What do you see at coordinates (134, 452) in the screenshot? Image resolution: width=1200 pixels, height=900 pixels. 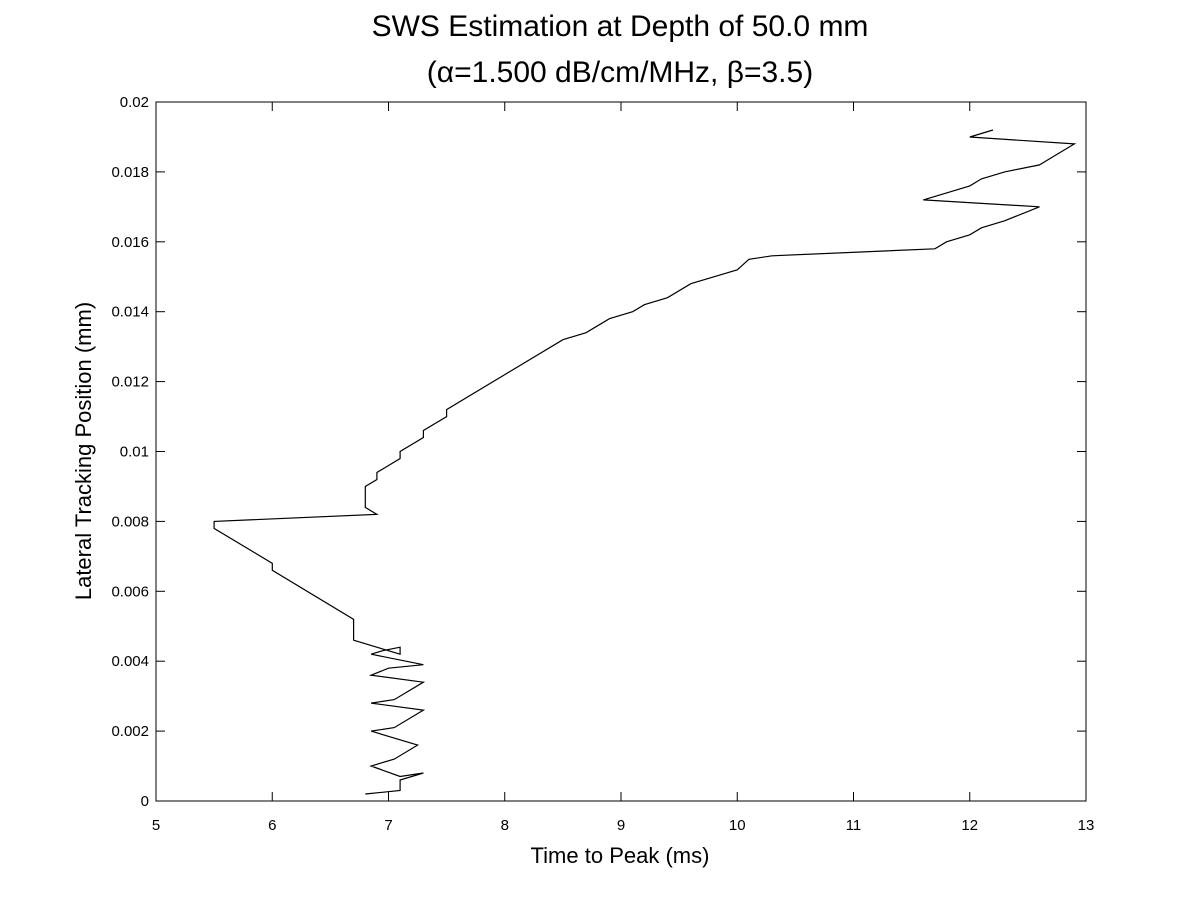 I see `y-tick-label: 0.01` at bounding box center [134, 452].